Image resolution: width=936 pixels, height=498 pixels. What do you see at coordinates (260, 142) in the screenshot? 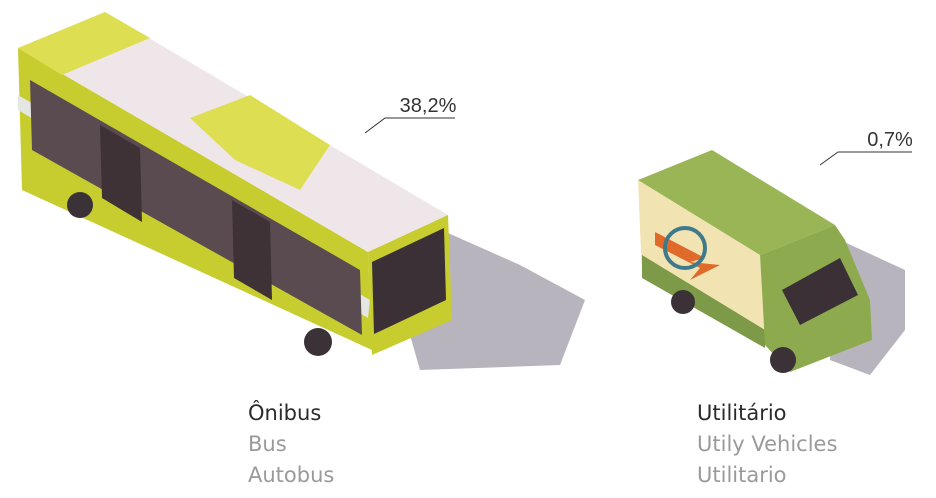
I see `bus-ac-unit` at bounding box center [260, 142].